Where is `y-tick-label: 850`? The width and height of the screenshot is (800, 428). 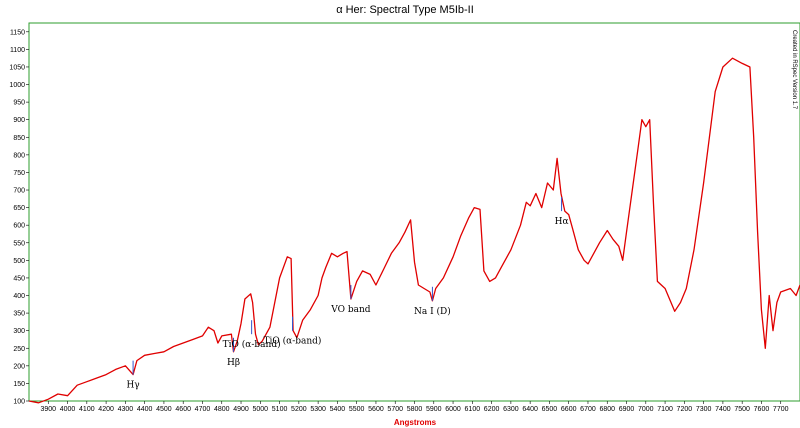
y-tick-label: 850 is located at coordinates (19, 138).